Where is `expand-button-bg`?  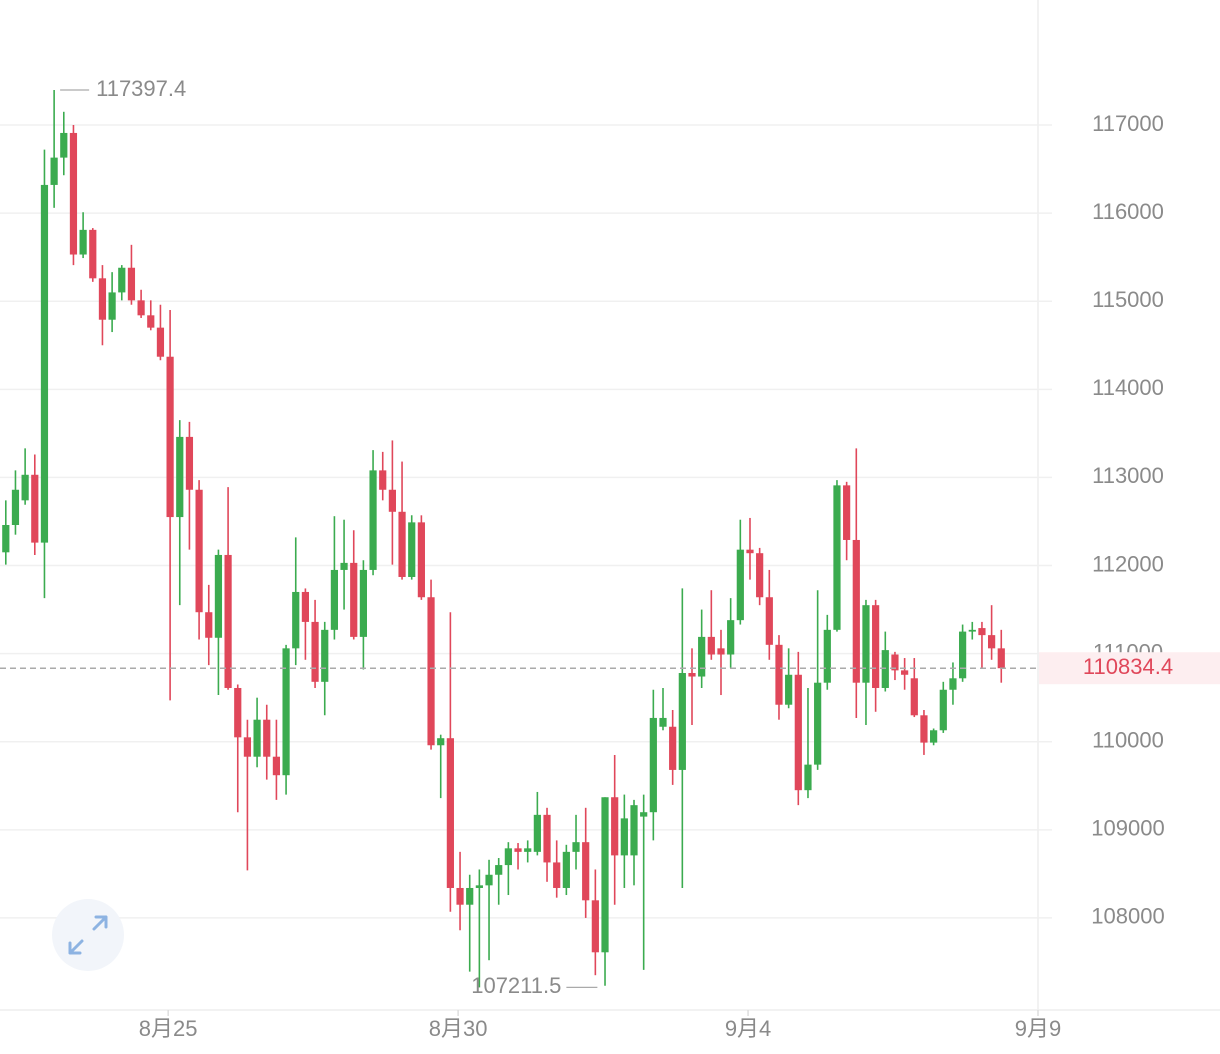
expand-button-bg is located at coordinates (88, 935).